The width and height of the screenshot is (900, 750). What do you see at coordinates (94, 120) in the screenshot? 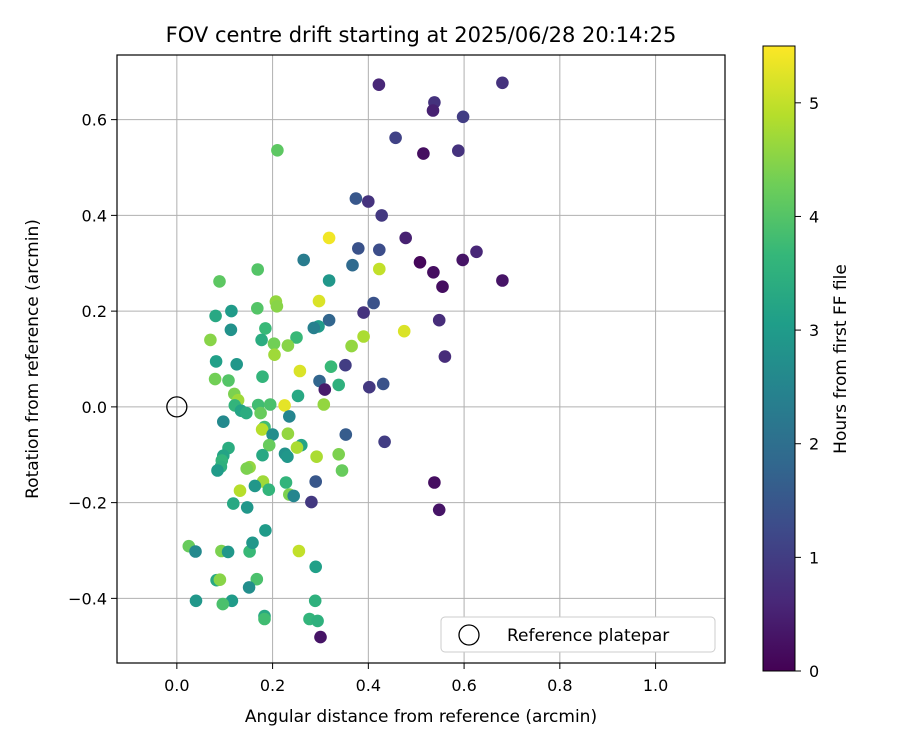
I see `y-tick-label: 0.6` at bounding box center [94, 120].